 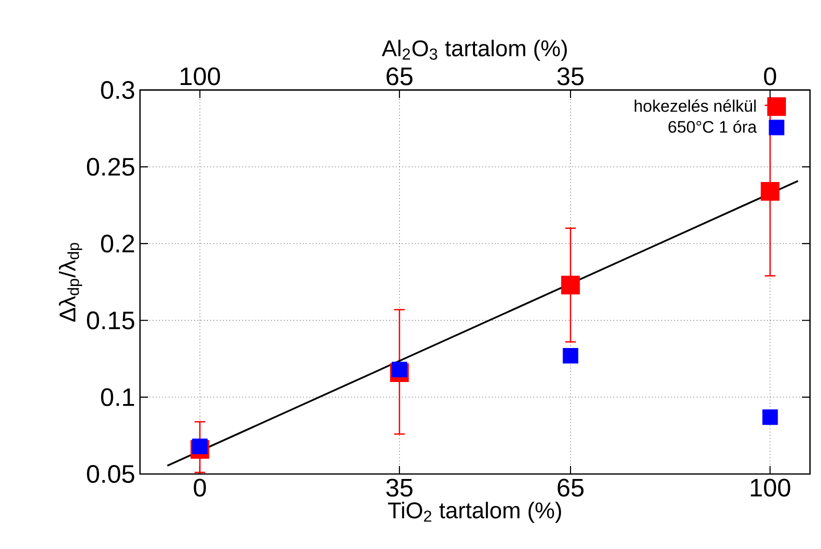 I want to click on y-tick-label: 0.15, so click(x=110, y=320).